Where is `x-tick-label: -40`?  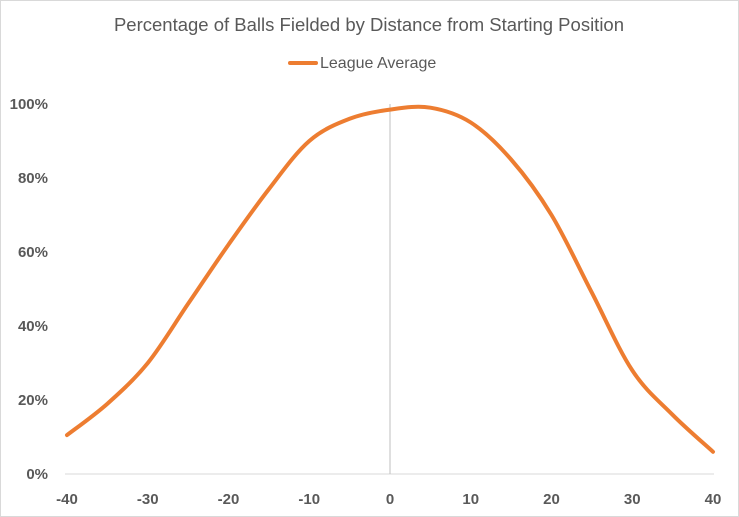
x-tick-label: -40 is located at coordinates (67, 499).